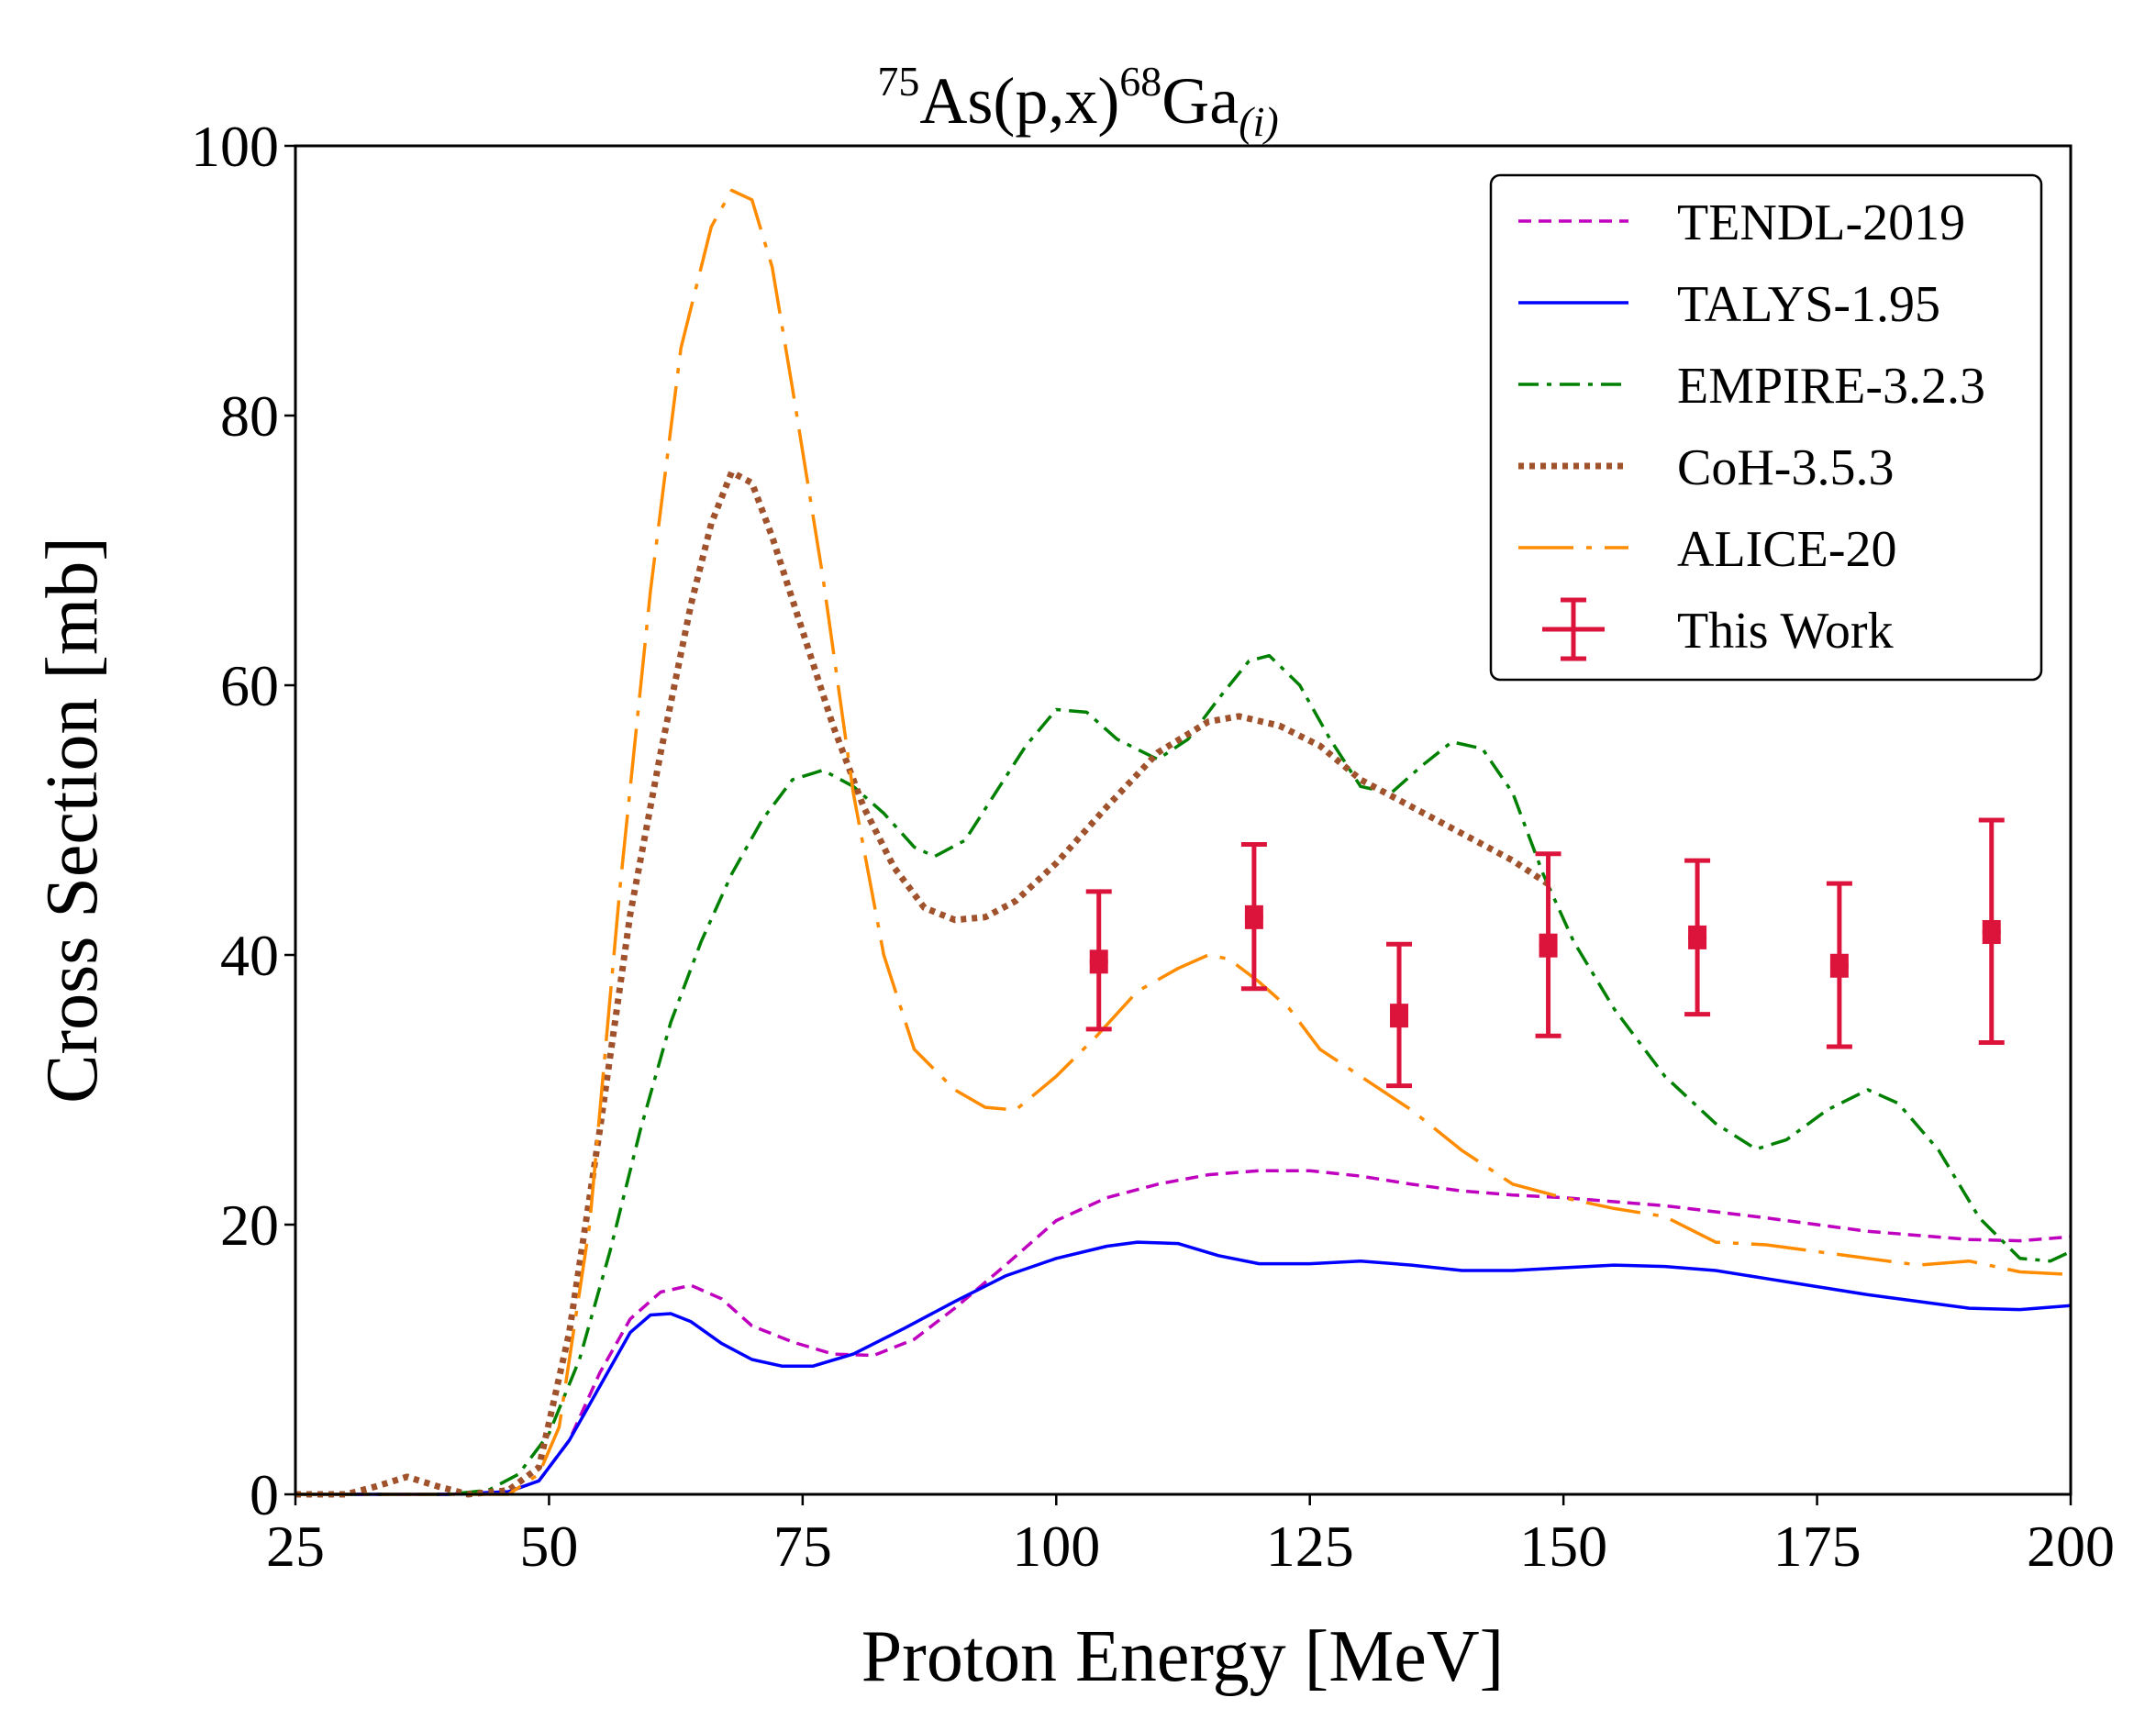 The height and width of the screenshot is (1720, 2156). Describe the element at coordinates (1821, 222) in the screenshot. I see `legend-label: TENDL-2019` at that location.